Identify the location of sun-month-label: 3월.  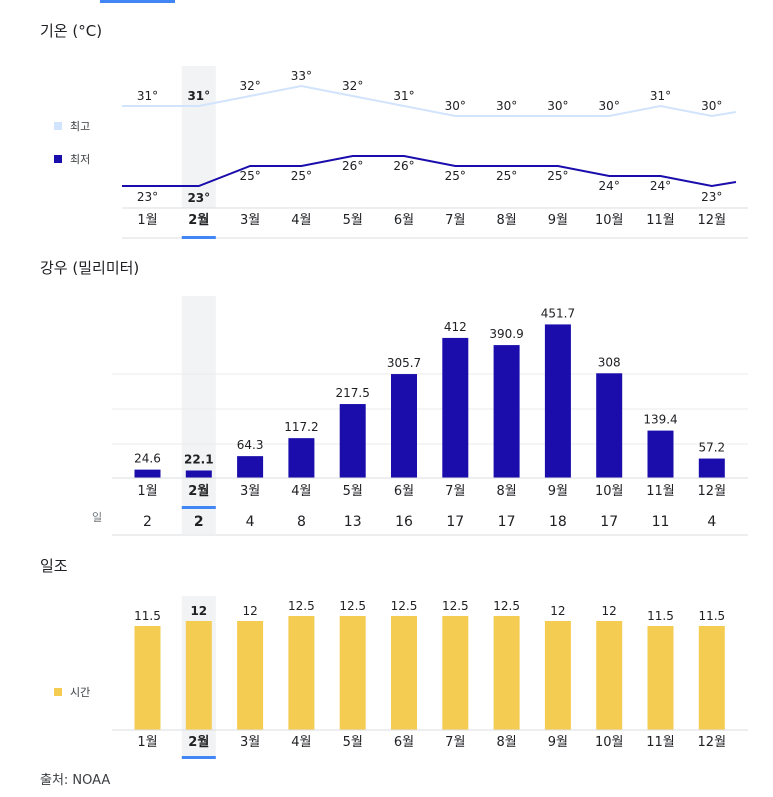
(250, 742).